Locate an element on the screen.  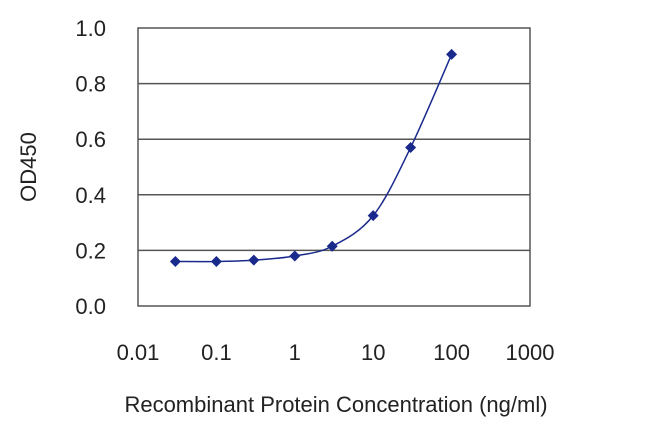
x-tick-label: 1000 is located at coordinates (530, 352).